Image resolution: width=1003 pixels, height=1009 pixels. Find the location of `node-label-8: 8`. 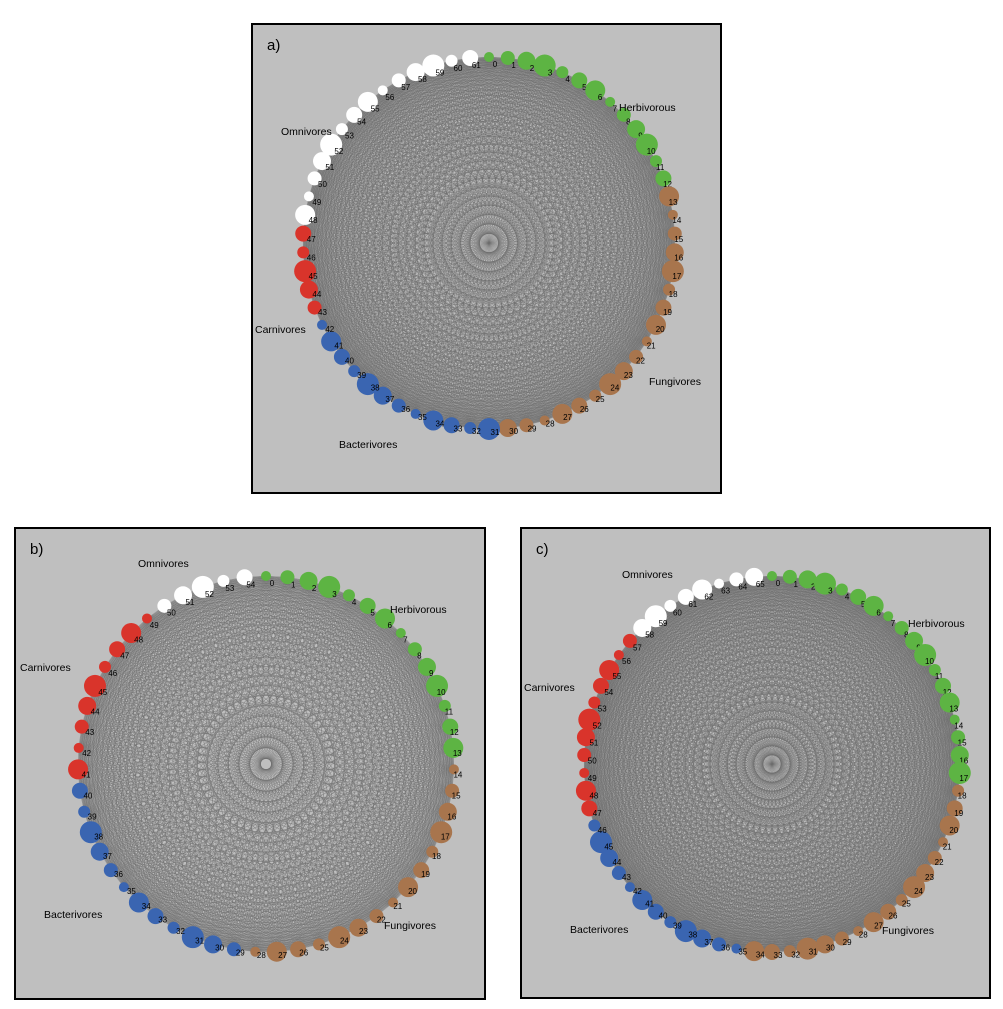

node-label-8: 8 is located at coordinates (419, 656).